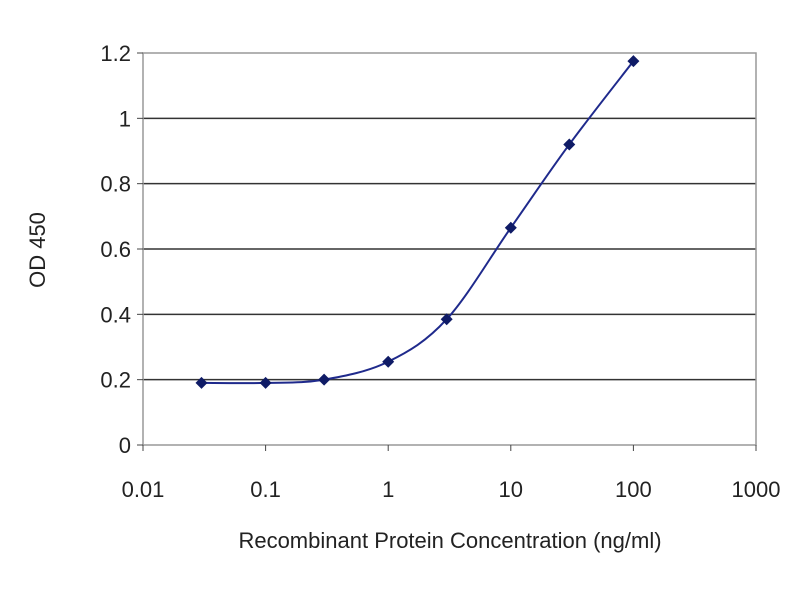  I want to click on x-tick-label: 0.1, so click(265, 489).